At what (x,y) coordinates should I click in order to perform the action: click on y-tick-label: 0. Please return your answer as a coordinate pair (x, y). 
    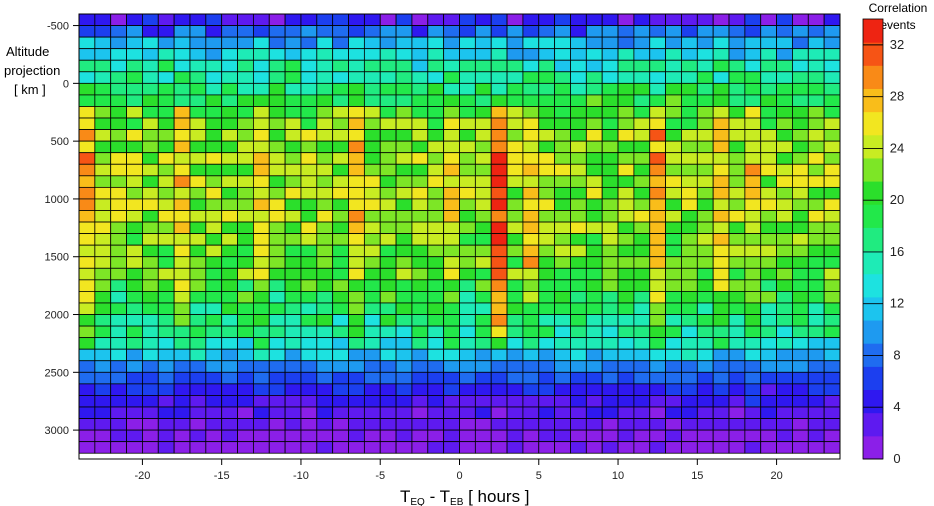
    Looking at the image, I should click on (66, 84).